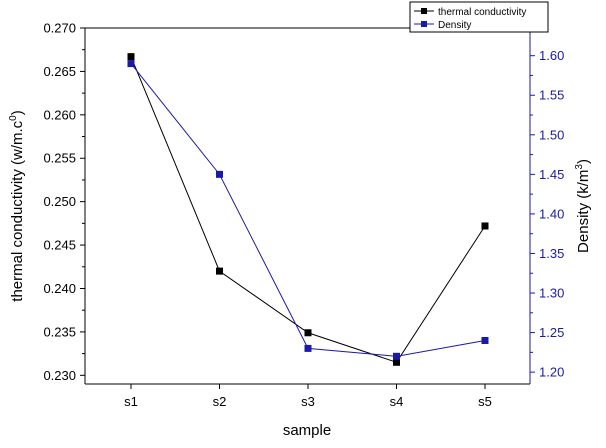  What do you see at coordinates (59, 331) in the screenshot?
I see `left-tick-label-1: 0.235` at bounding box center [59, 331].